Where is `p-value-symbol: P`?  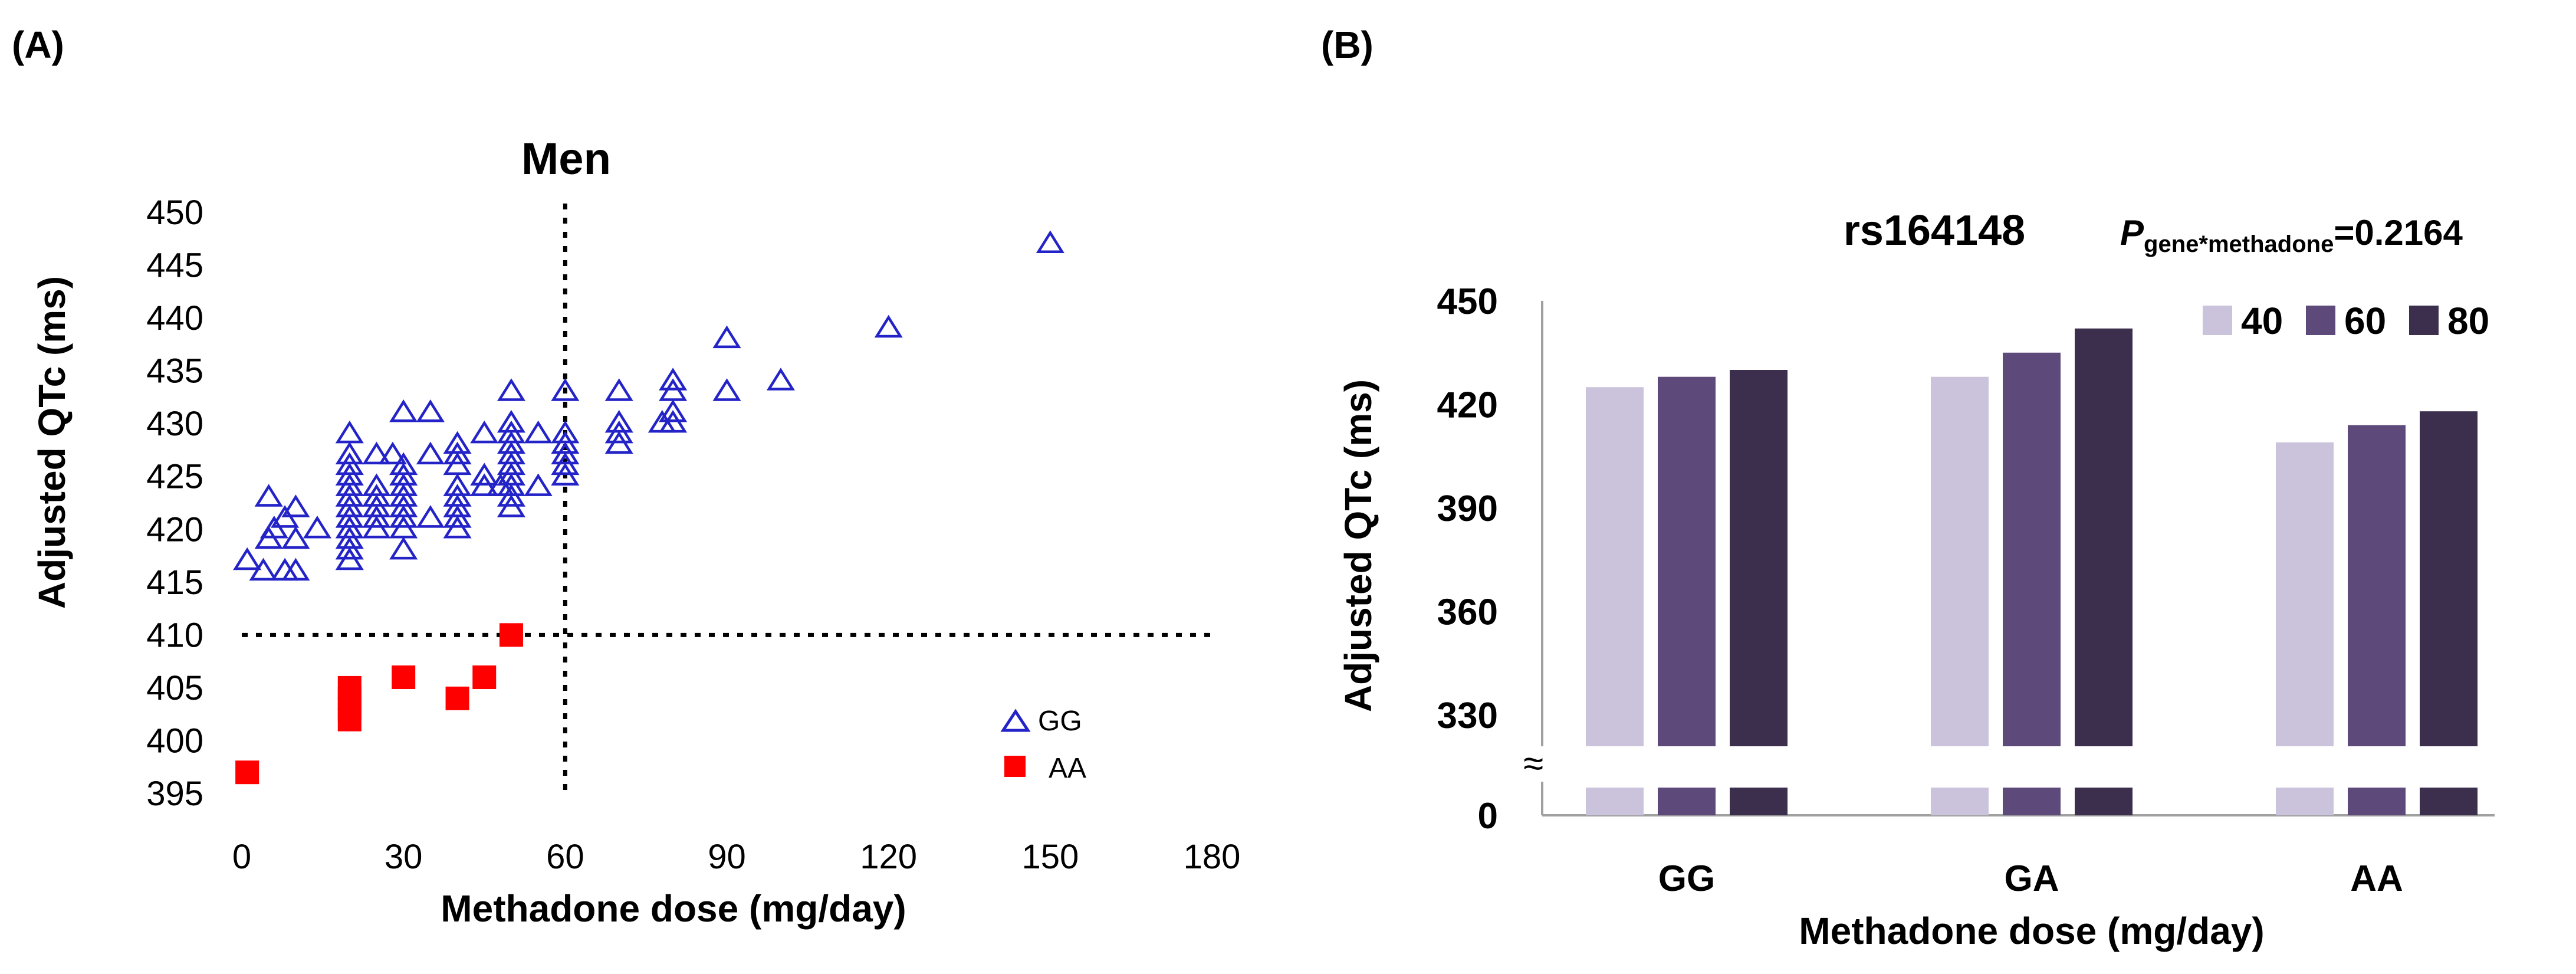 p-value-symbol: P is located at coordinates (2132, 233).